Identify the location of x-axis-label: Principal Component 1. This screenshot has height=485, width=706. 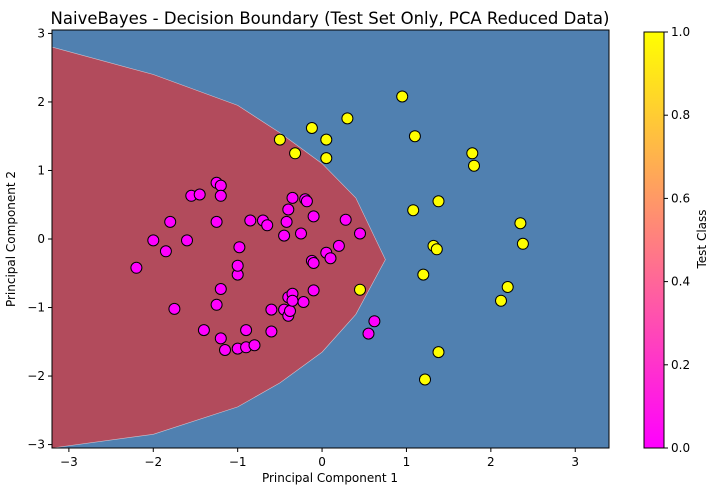
(330, 478).